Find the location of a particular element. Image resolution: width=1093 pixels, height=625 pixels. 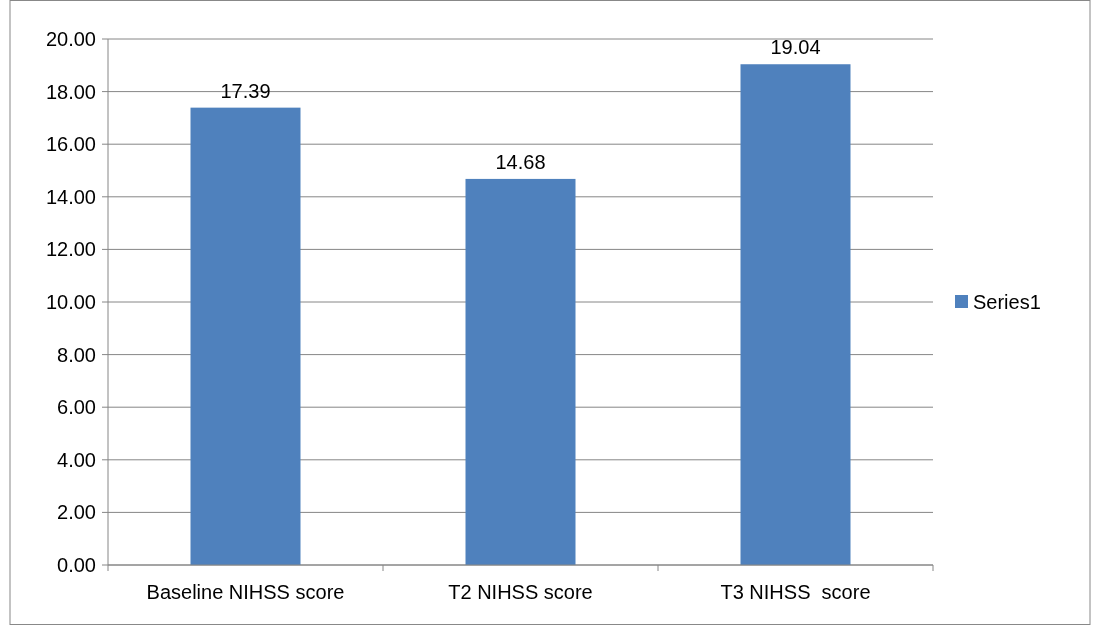

y-tick-label: 18.00 is located at coordinates (70, 91).